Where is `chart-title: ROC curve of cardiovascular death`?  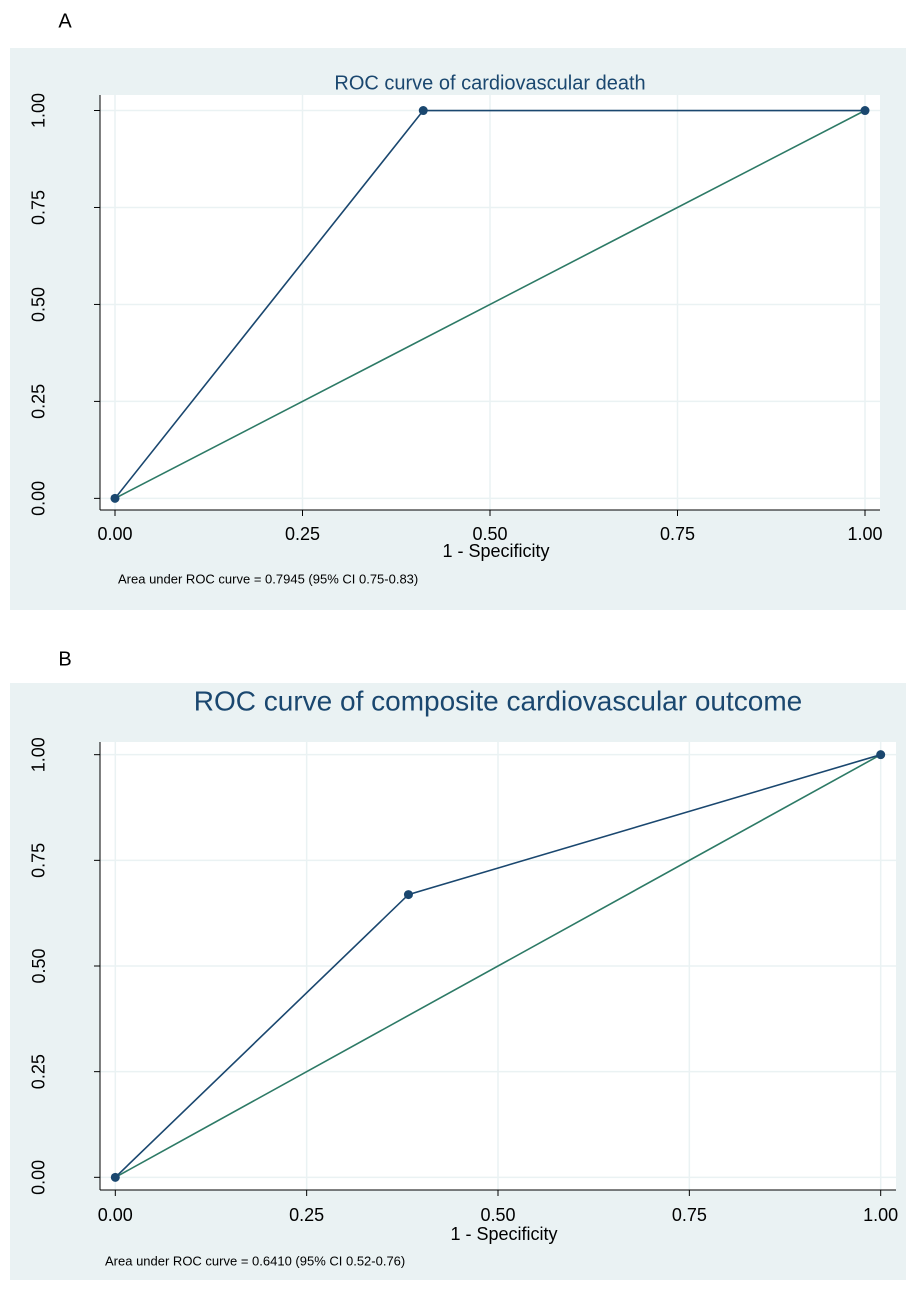
chart-title: ROC curve of cardiovascular death is located at coordinates (489, 83).